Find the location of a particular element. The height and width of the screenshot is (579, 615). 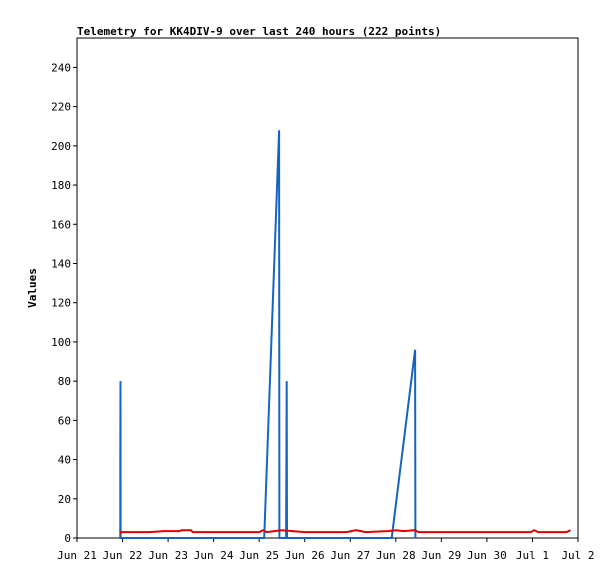

x-tick-label: Jun 22 is located at coordinates (123, 555).